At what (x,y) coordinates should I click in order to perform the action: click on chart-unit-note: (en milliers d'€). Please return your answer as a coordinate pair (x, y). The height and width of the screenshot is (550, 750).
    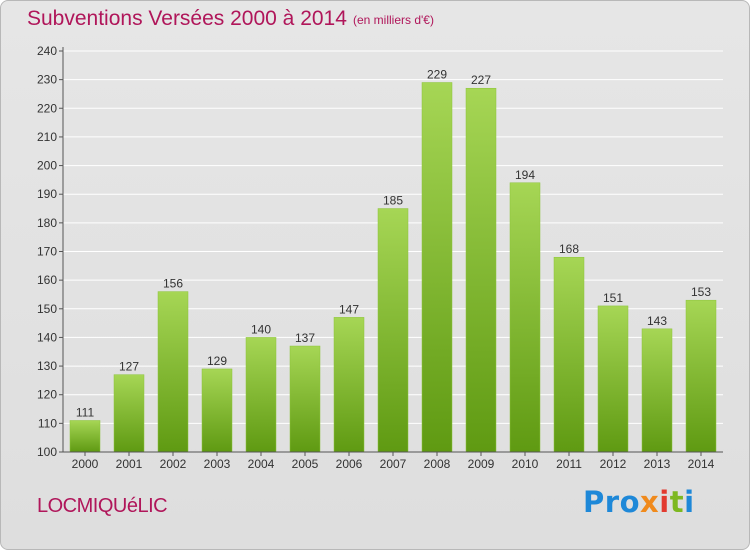
    Looking at the image, I should click on (393, 20).